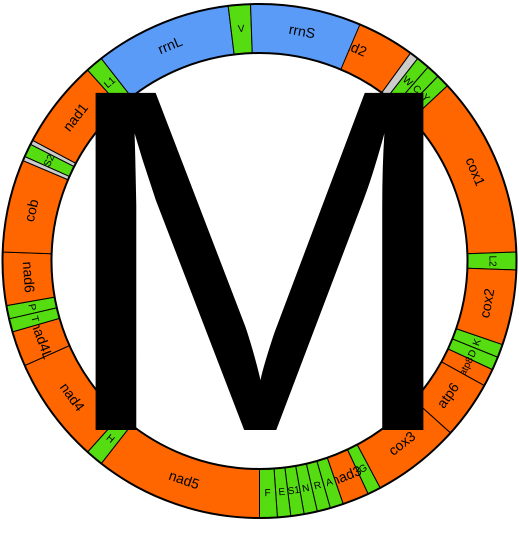 The height and width of the screenshot is (534, 519). I want to click on segment-label-a: A, so click(330, 483).